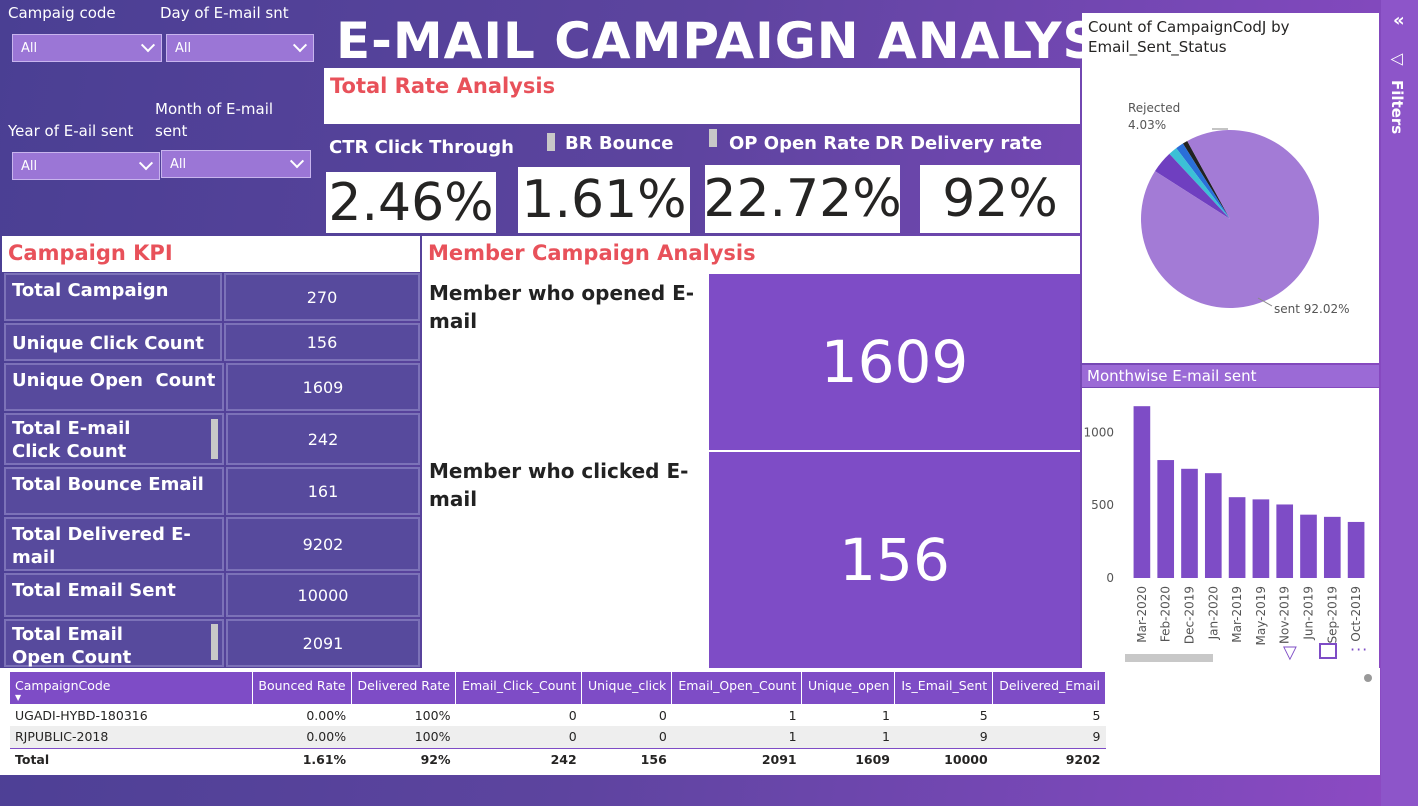 The image size is (1418, 806). Describe the element at coordinates (592, 253) in the screenshot. I see `member-section-title: Member Campaign Analysis` at that location.